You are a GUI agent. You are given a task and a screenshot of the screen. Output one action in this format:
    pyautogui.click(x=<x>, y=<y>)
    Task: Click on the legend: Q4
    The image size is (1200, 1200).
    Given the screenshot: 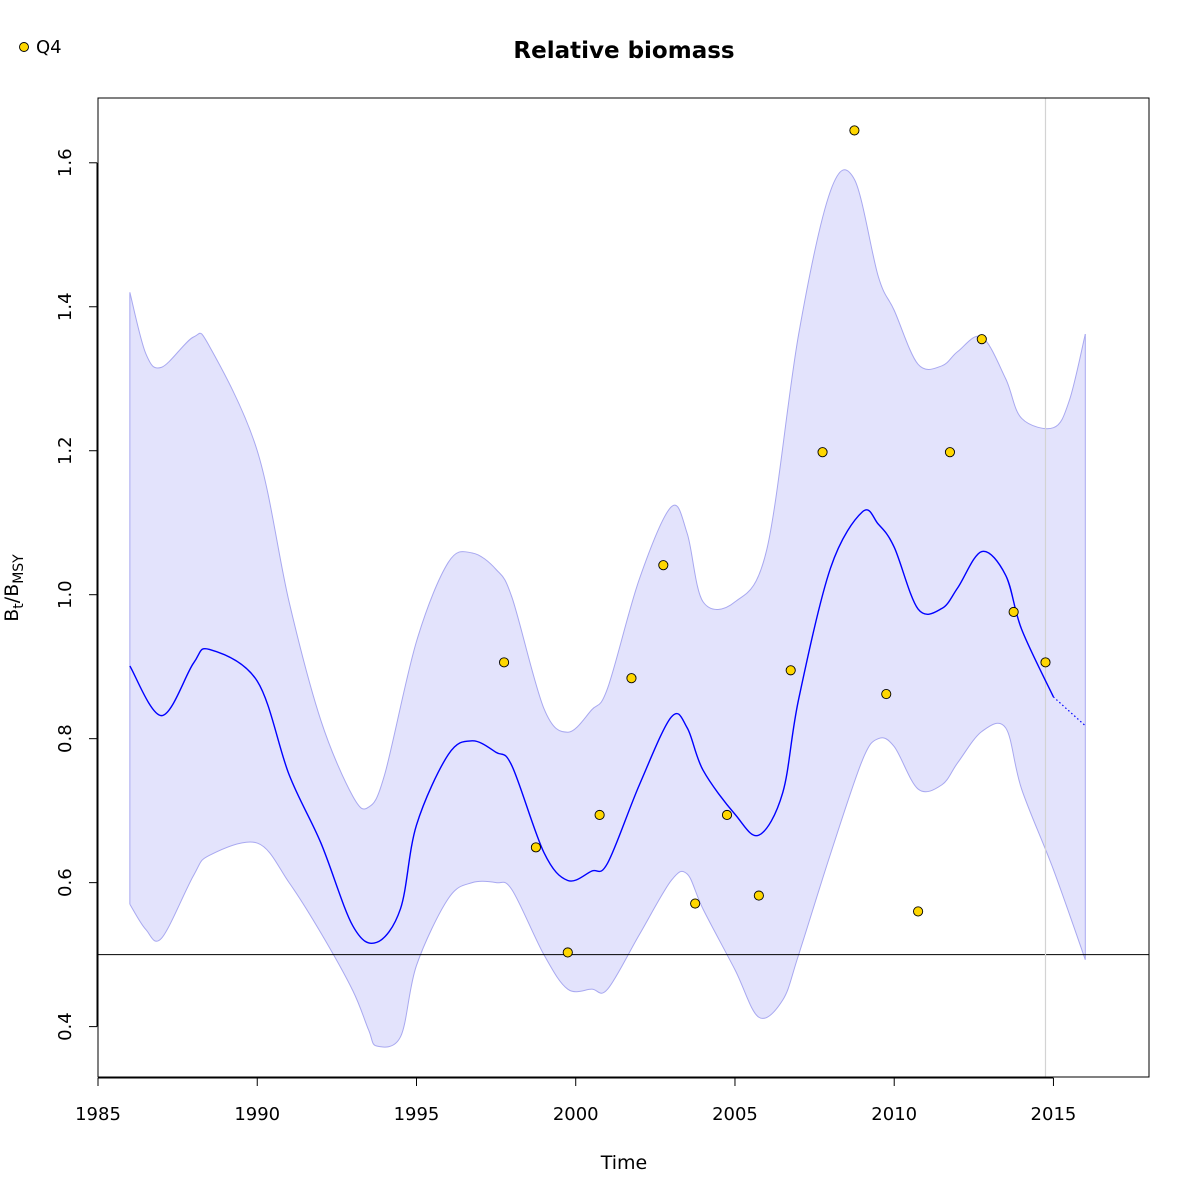 What is the action you would take?
    pyautogui.click(x=40, y=47)
    